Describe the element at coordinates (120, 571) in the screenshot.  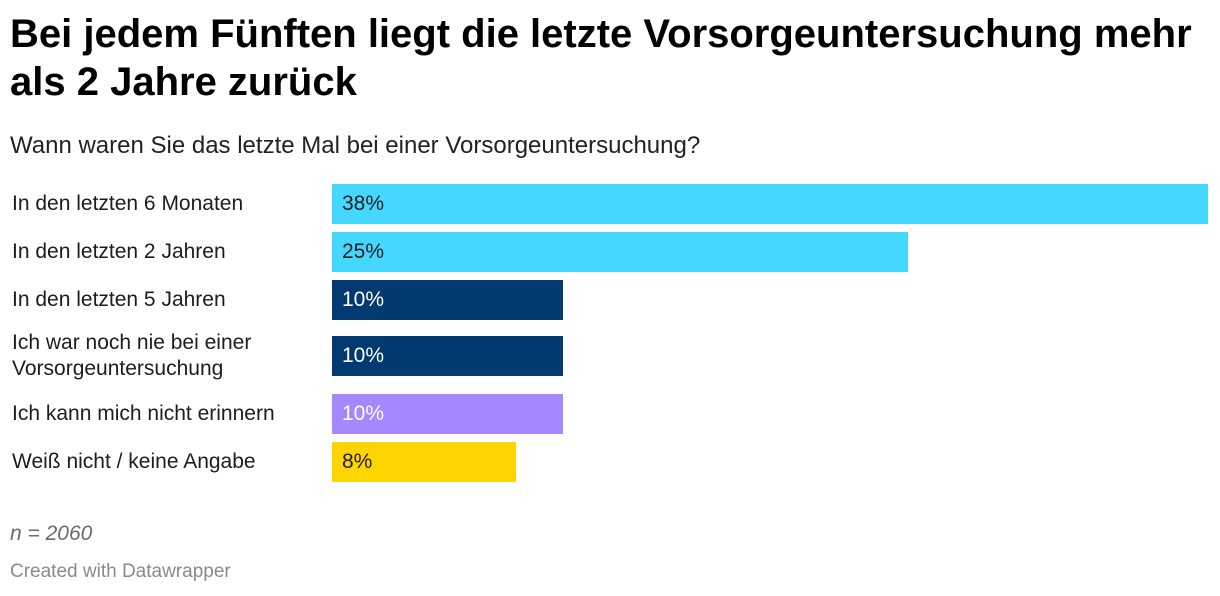
I see `datawrapper-credit: Created with Datawrapper` at that location.